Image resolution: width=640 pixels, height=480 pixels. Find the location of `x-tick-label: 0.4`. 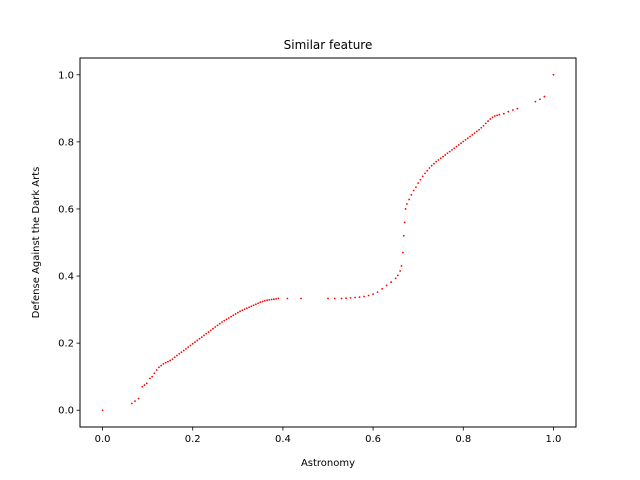

x-tick-label: 0.4 is located at coordinates (283, 439).